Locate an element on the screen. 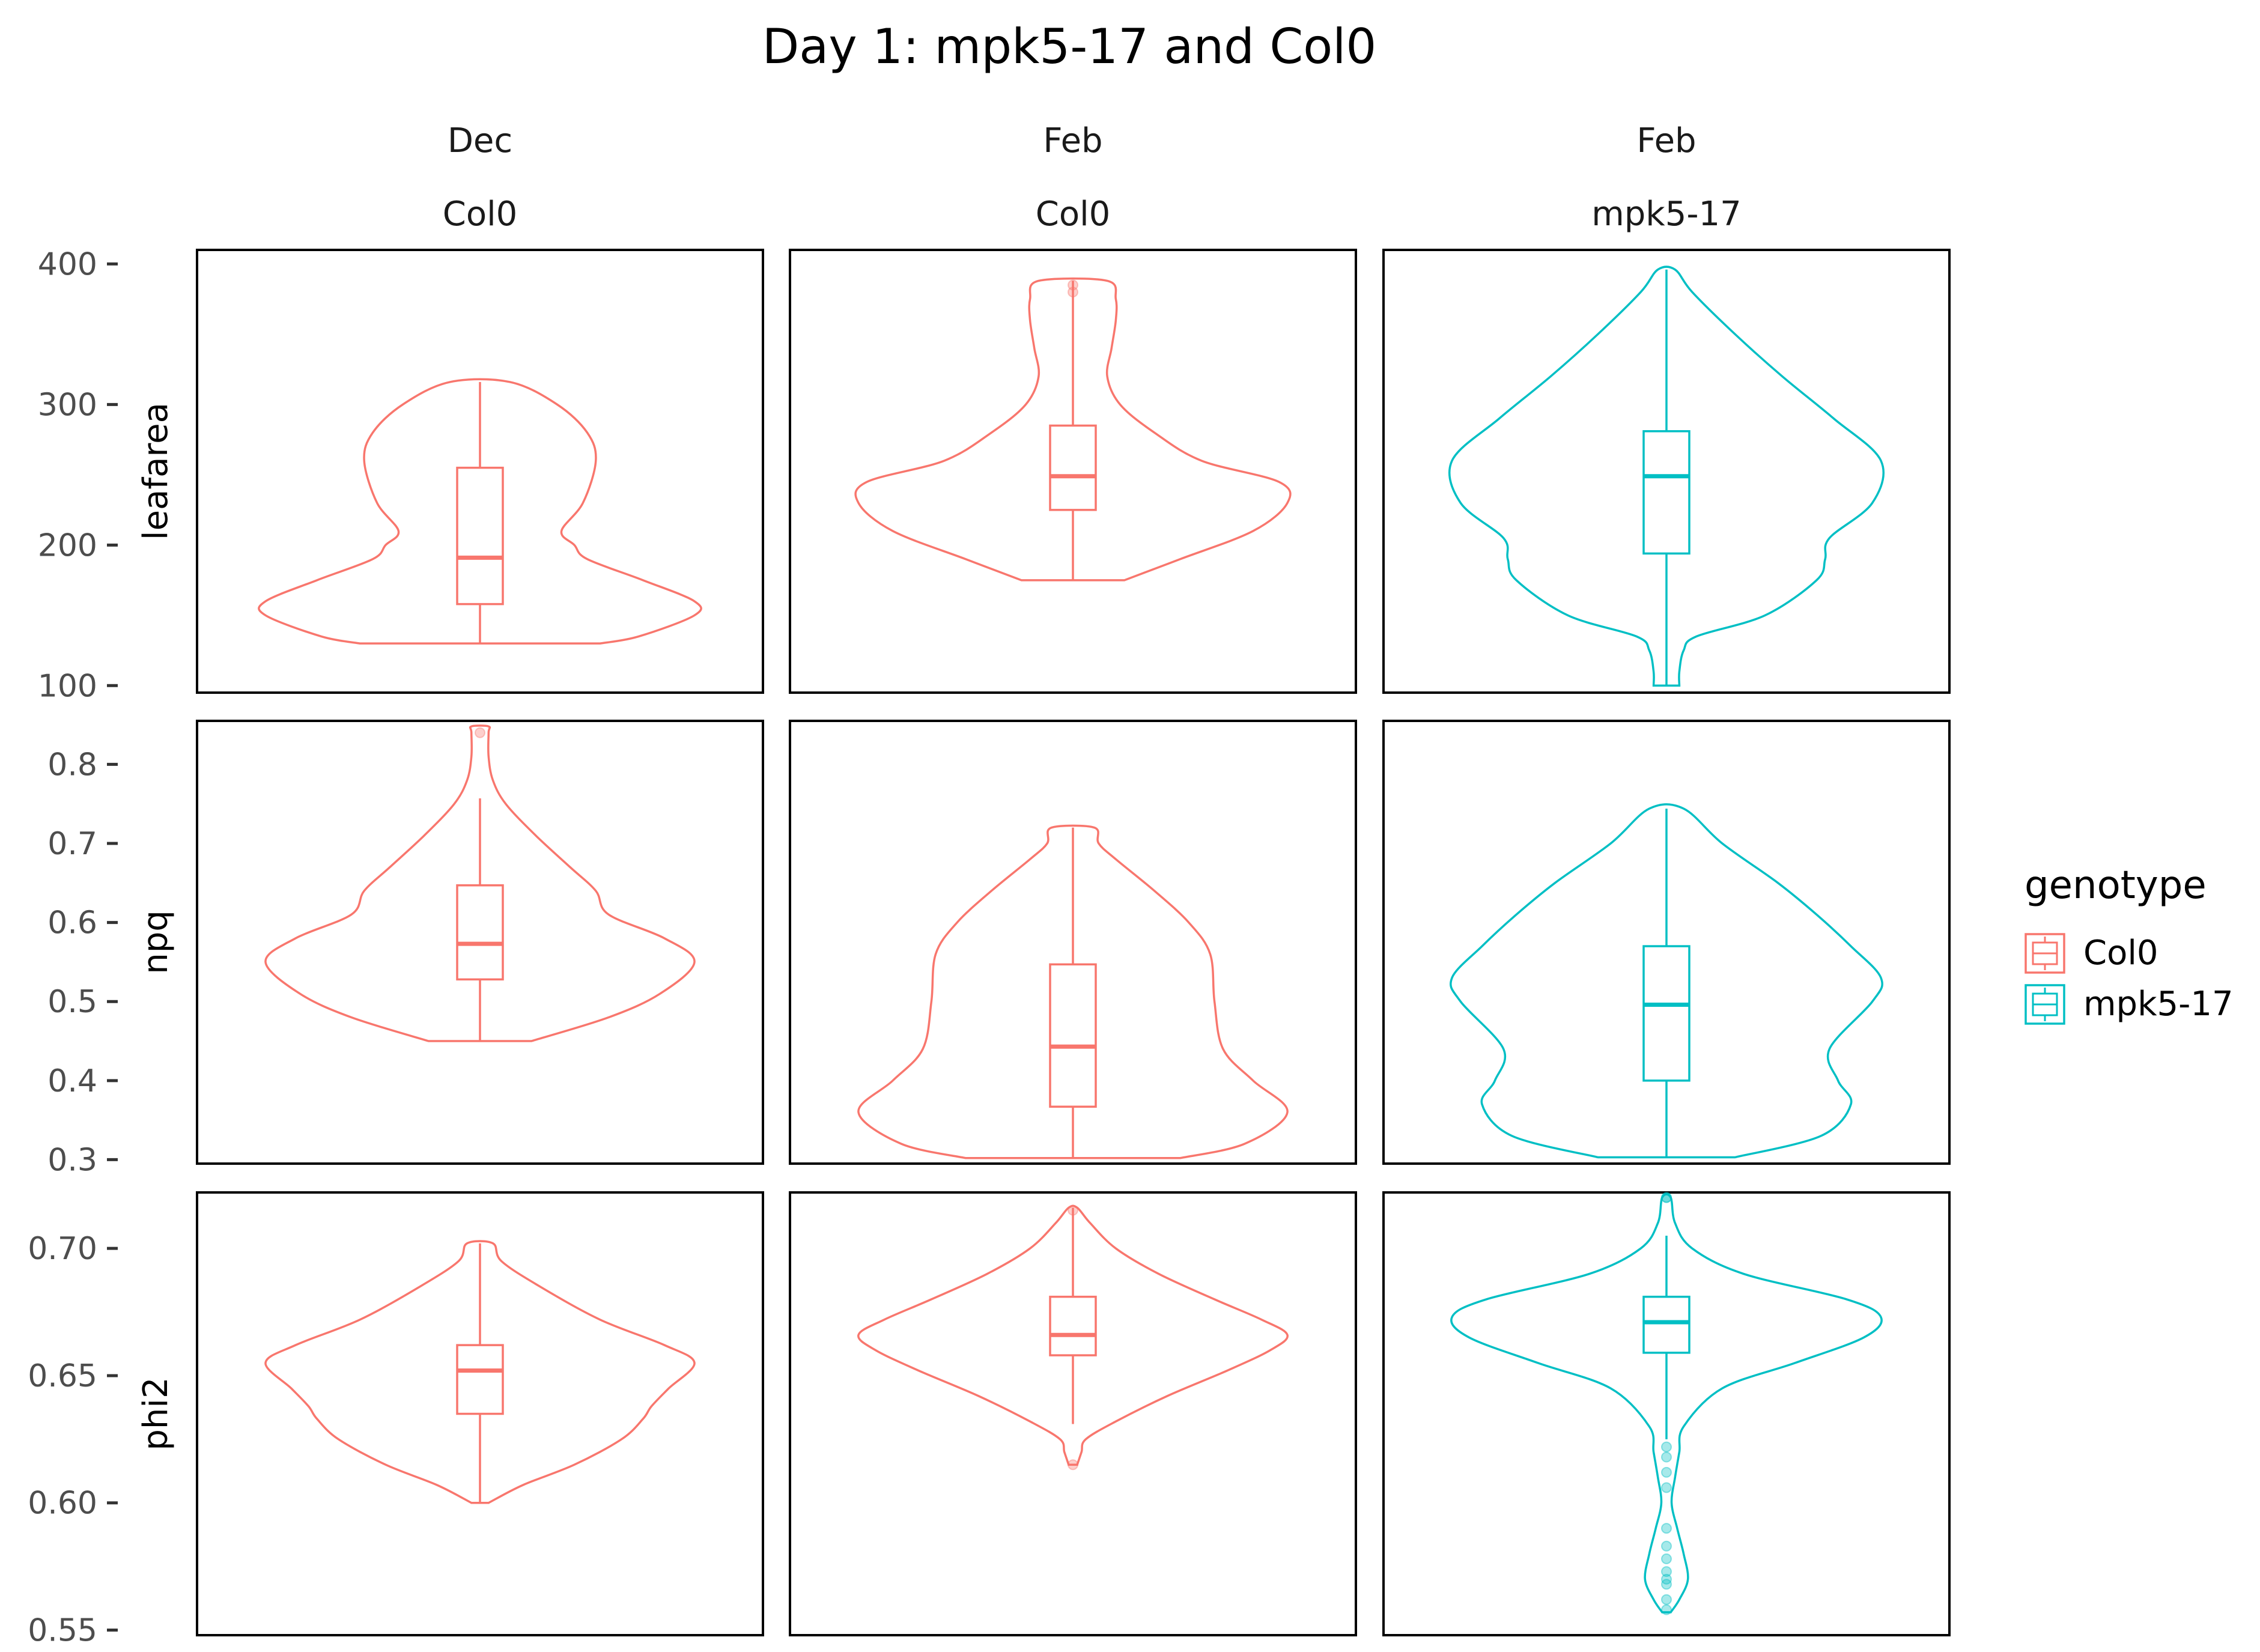 The image size is (2260, 1652). y-tick-label: 0.3 is located at coordinates (72, 1160).